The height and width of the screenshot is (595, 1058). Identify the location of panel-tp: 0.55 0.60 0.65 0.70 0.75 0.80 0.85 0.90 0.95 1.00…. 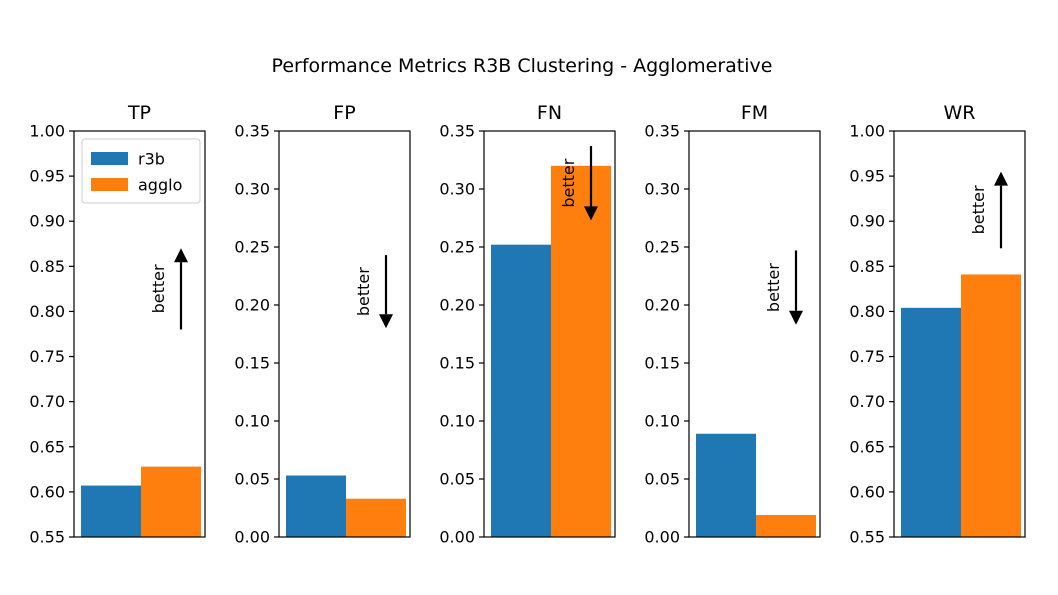
(117, 324).